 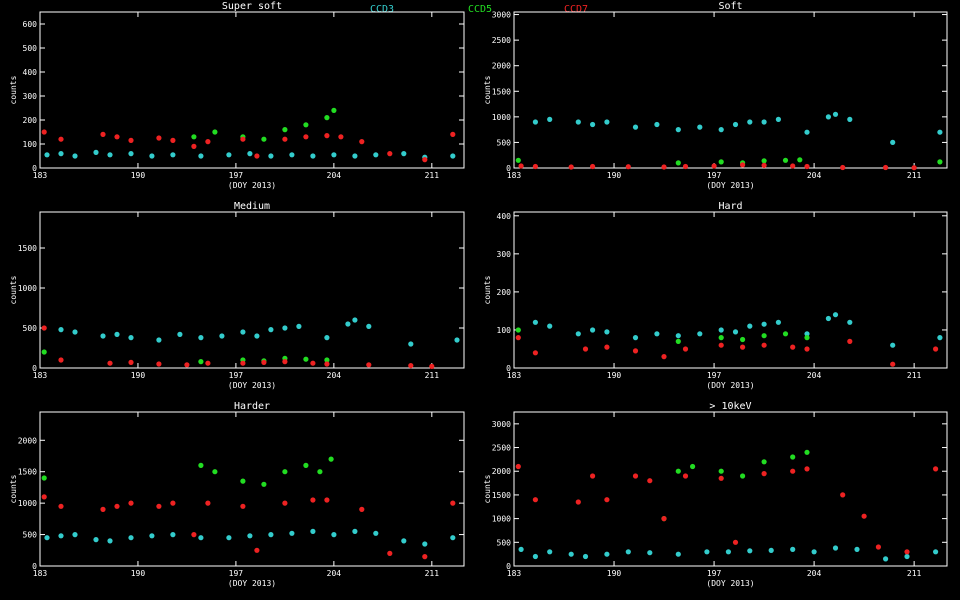 What do you see at coordinates (27, 472) in the screenshot?
I see `y-tick-label: 1500` at bounding box center [27, 472].